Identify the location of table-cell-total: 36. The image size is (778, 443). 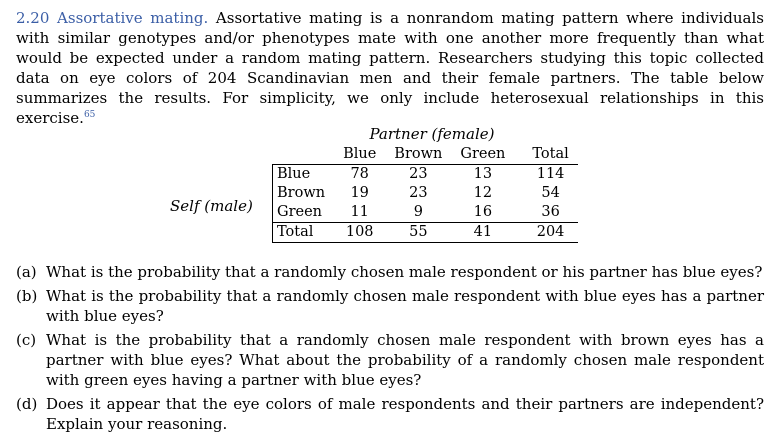
(550, 212).